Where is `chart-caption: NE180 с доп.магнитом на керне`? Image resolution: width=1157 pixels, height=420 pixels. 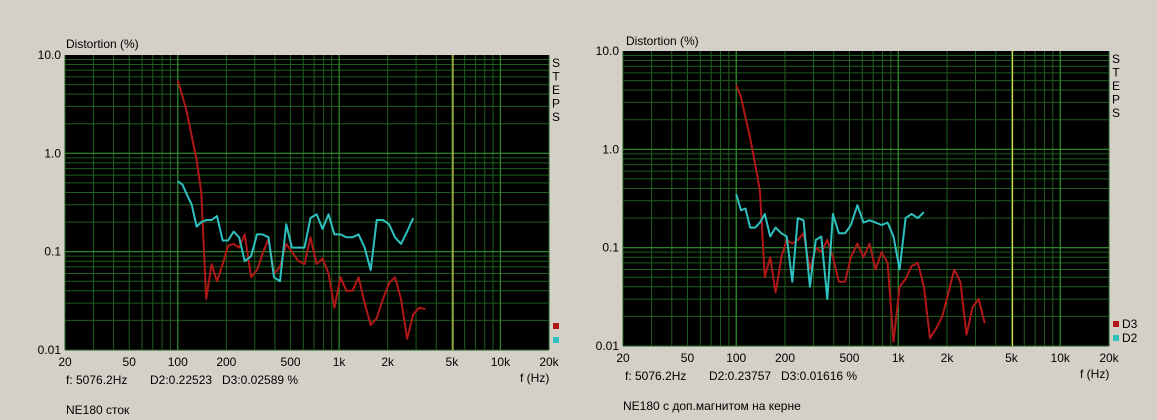 chart-caption: NE180 с доп.магнитом на керне is located at coordinates (712, 406).